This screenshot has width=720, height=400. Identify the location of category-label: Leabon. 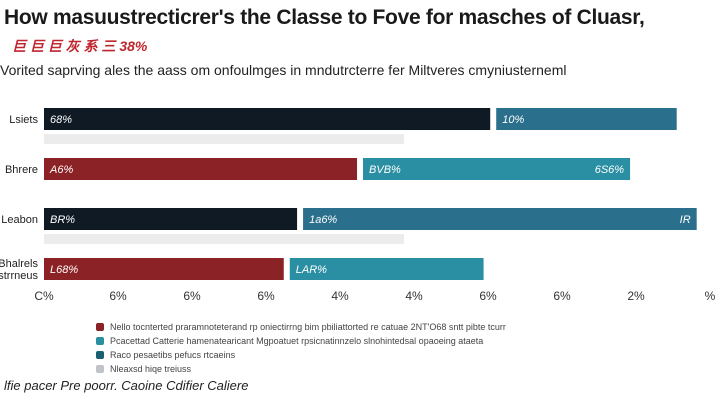
(19, 220).